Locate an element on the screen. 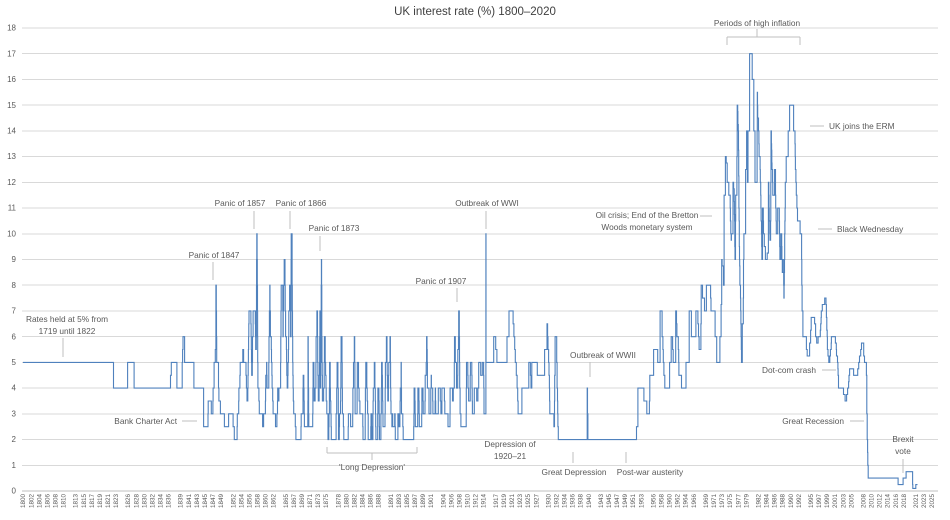  x-tick-label: 1925 is located at coordinates (528, 501).